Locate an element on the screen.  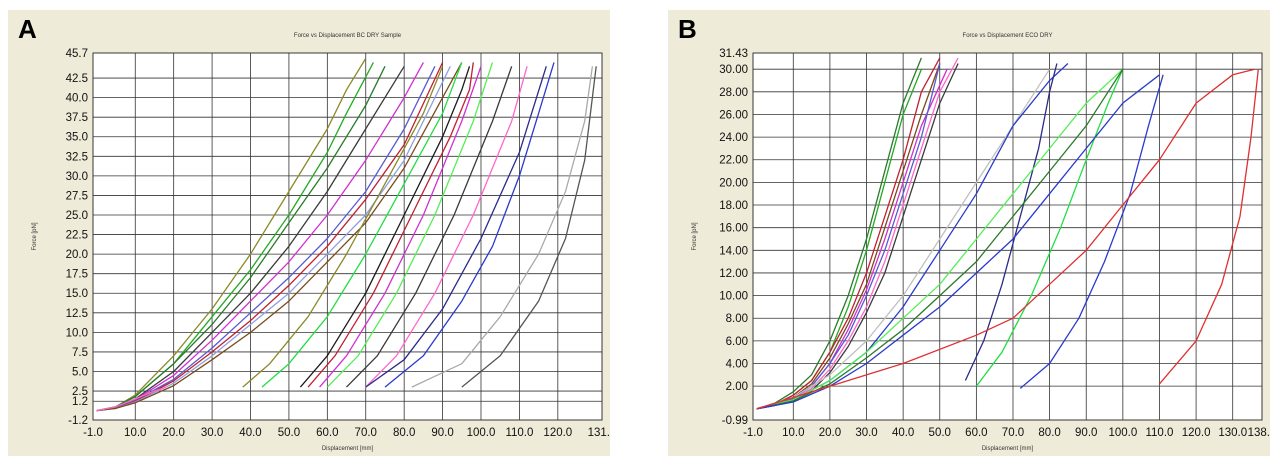
y-tick-label: 20.0 is located at coordinates (77, 255).